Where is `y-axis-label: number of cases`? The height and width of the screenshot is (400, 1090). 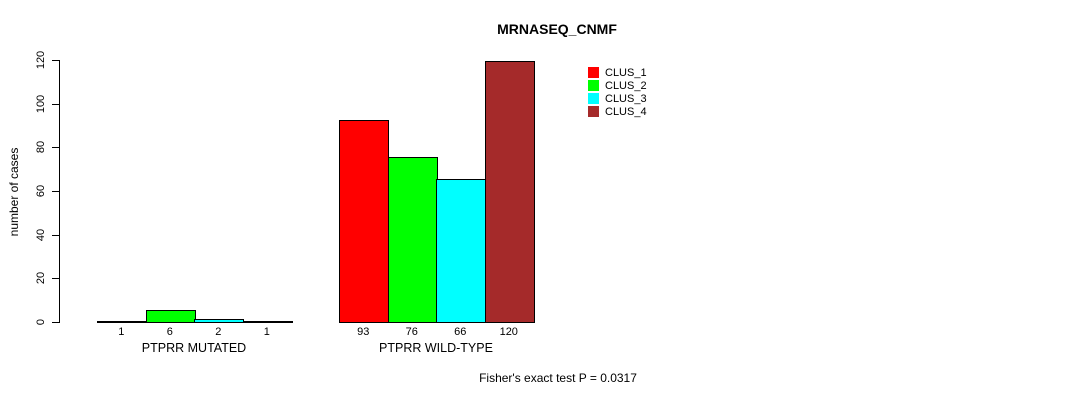
y-axis-label: number of cases is located at coordinates (14, 192).